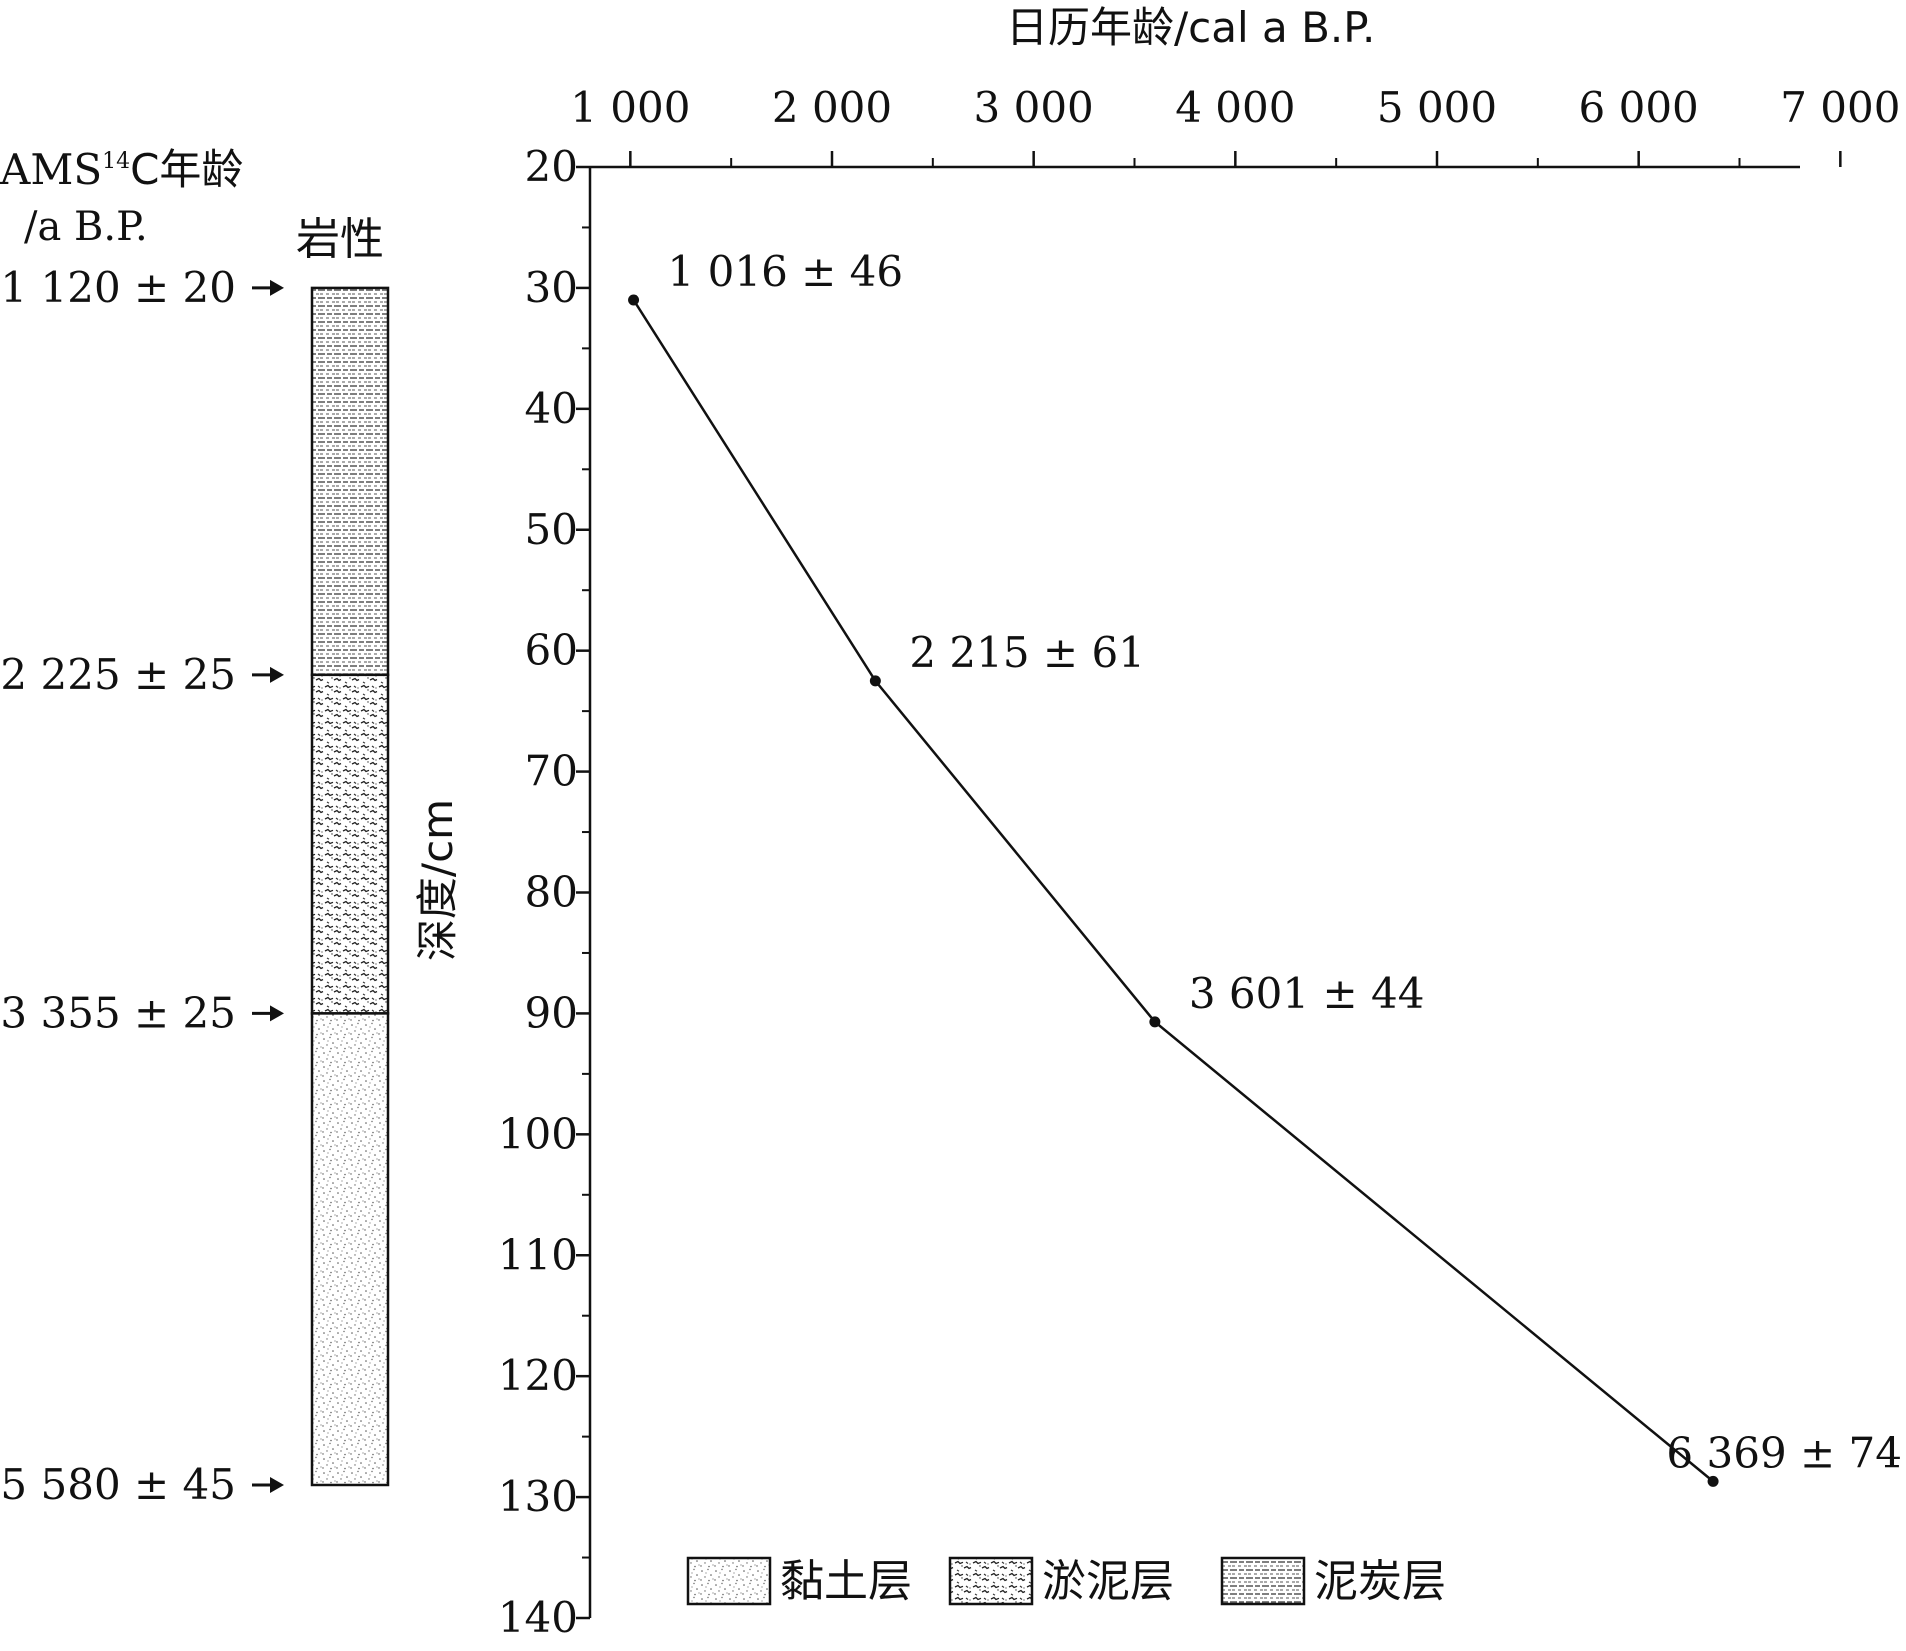  Describe the element at coordinates (538, 1133) in the screenshot. I see `y-tick-label: 100` at that location.